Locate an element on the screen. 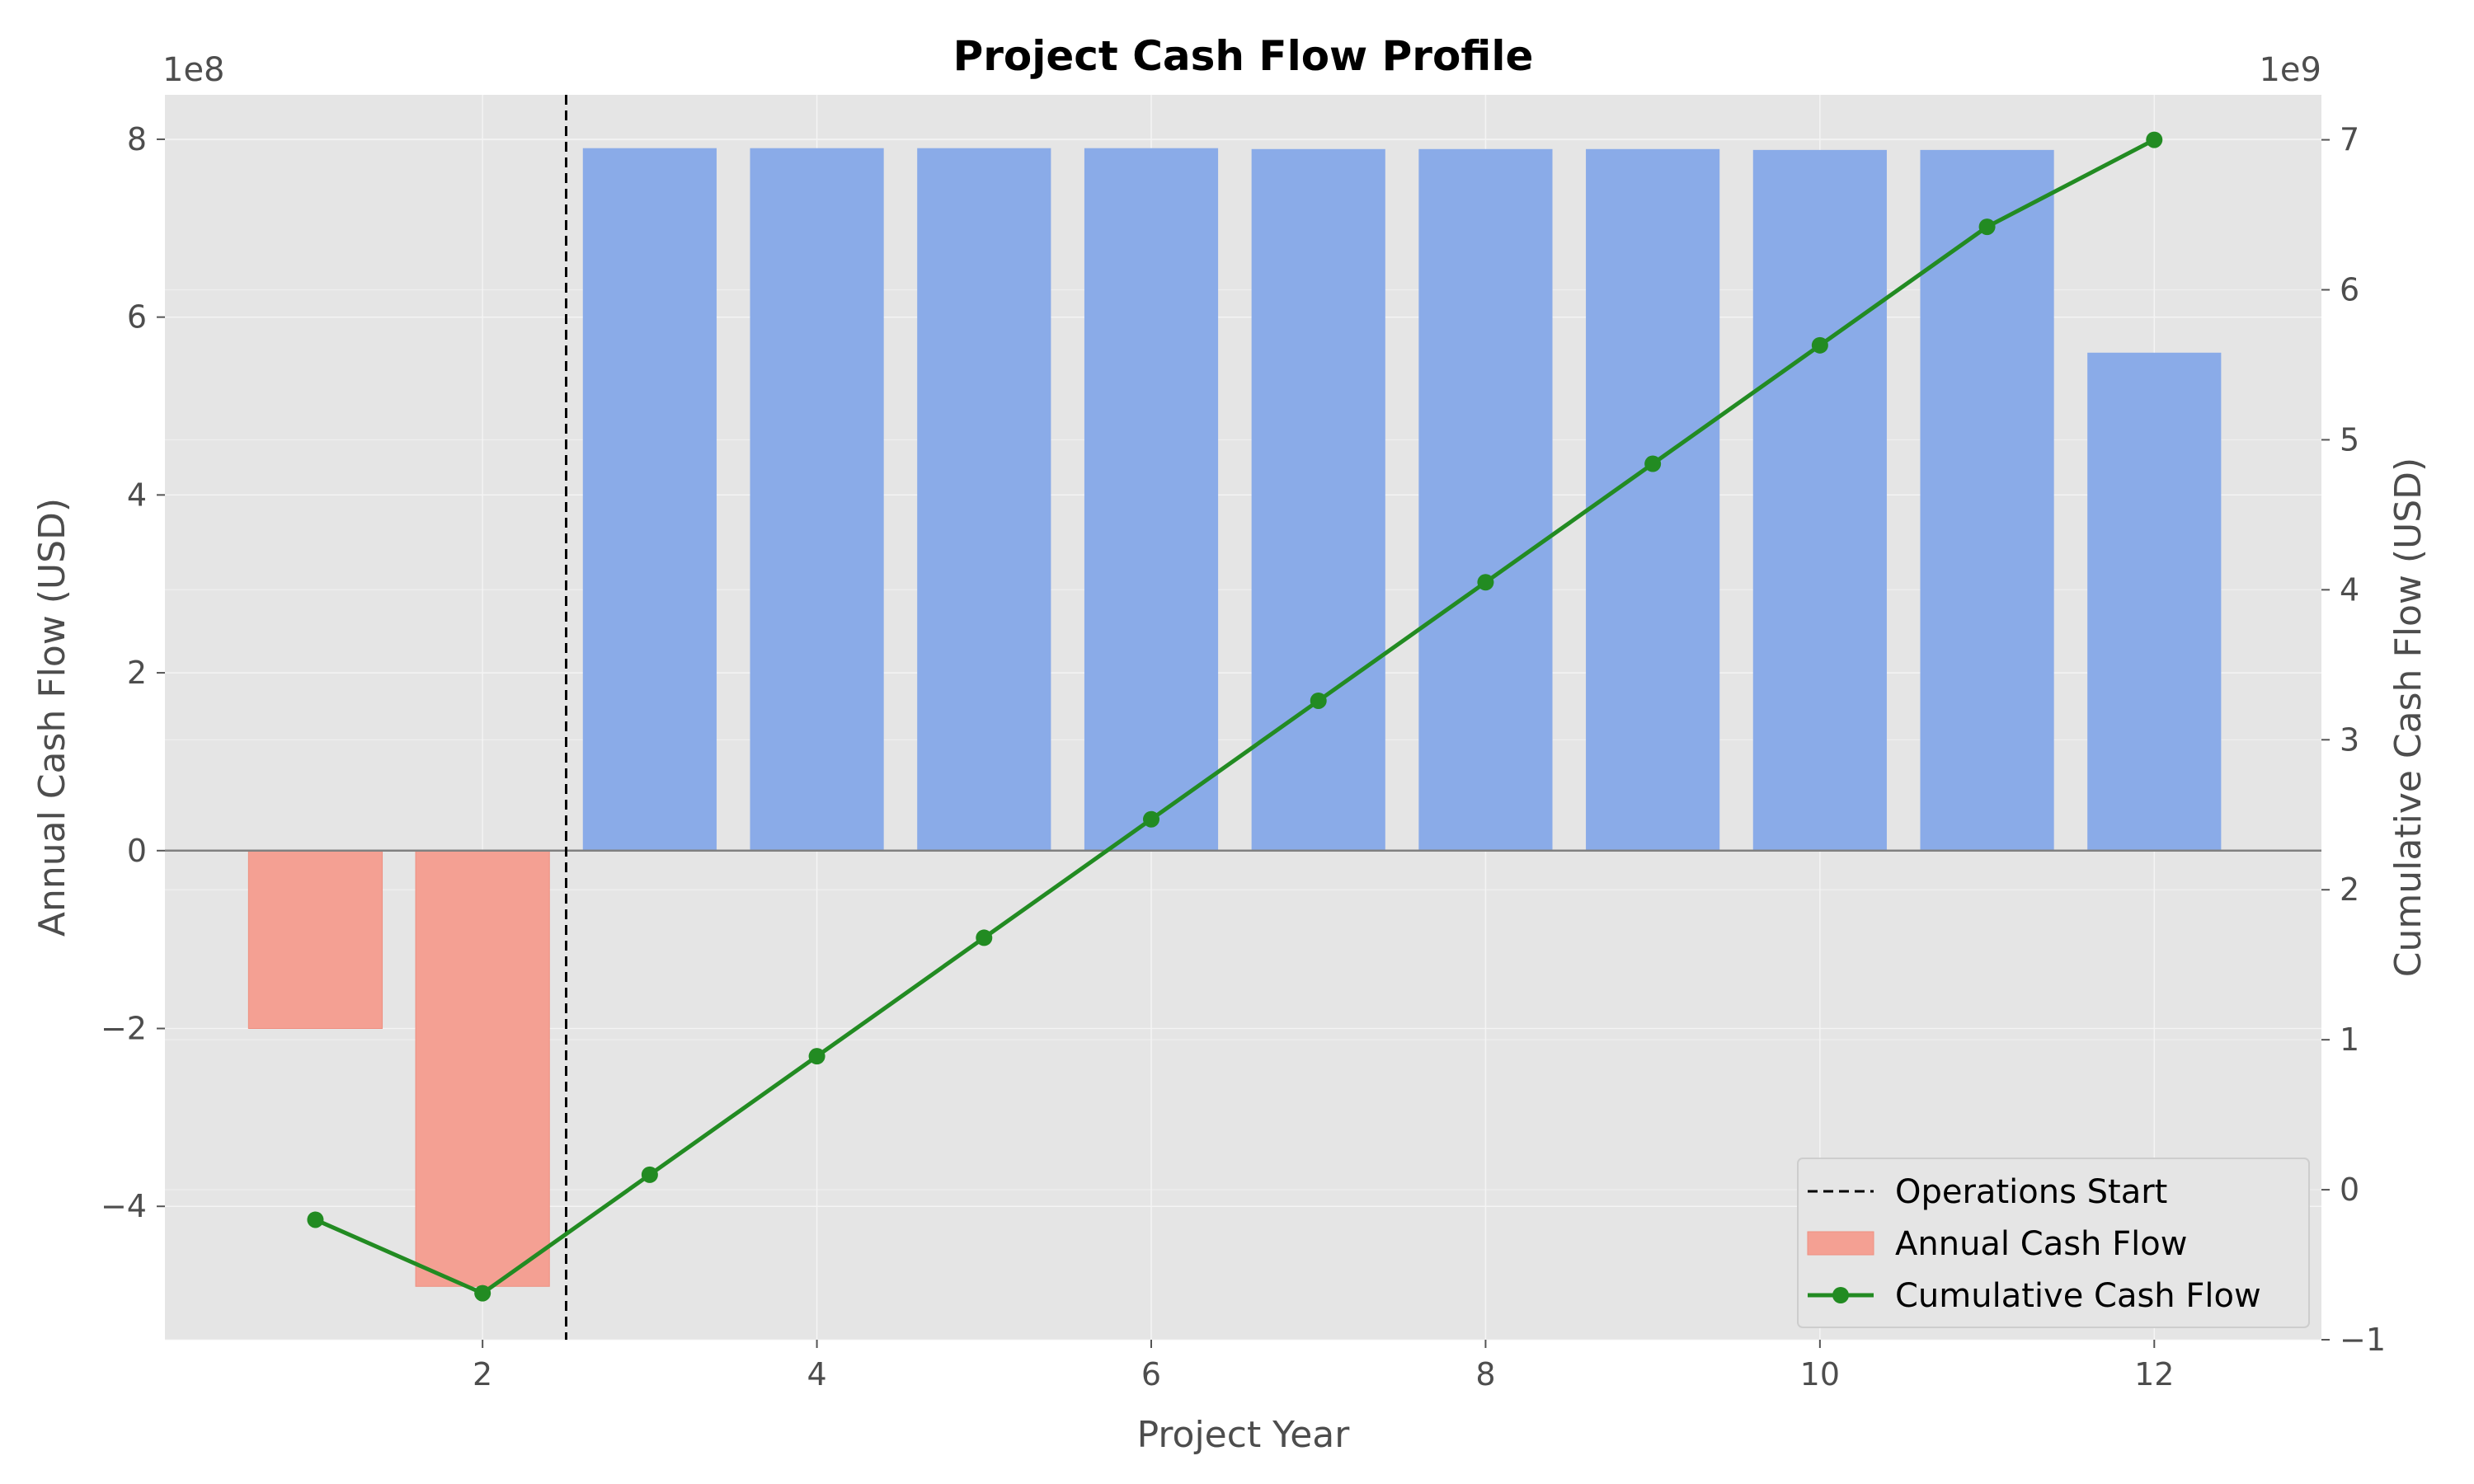  left-axis-offset-label: 1e8 is located at coordinates (193, 70).